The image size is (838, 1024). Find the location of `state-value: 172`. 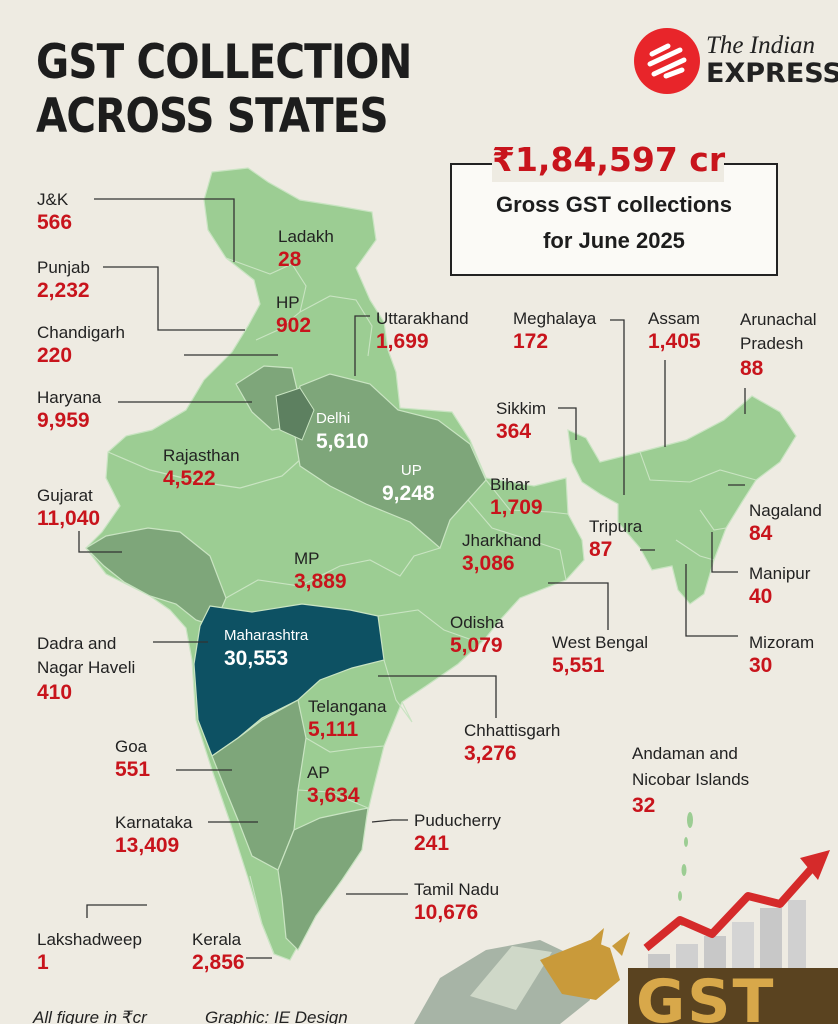

state-value: 172 is located at coordinates (531, 341).